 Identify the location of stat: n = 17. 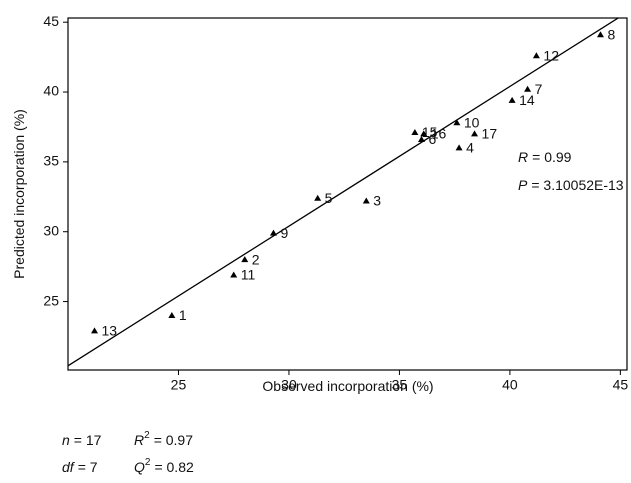
(82, 440).